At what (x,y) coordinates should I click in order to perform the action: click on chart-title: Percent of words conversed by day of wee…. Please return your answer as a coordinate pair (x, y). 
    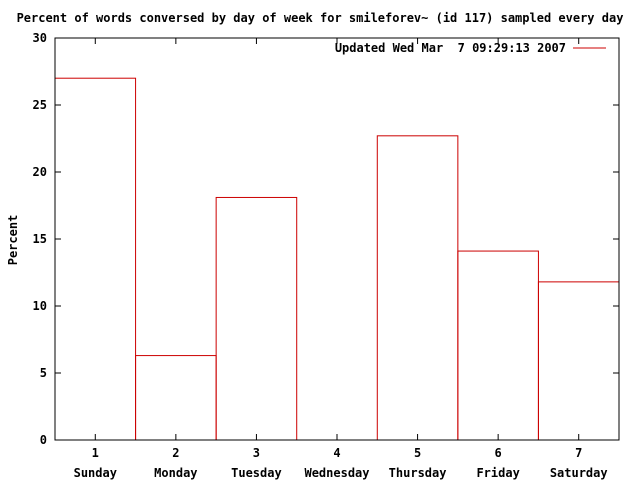
    Looking at the image, I should click on (320, 18).